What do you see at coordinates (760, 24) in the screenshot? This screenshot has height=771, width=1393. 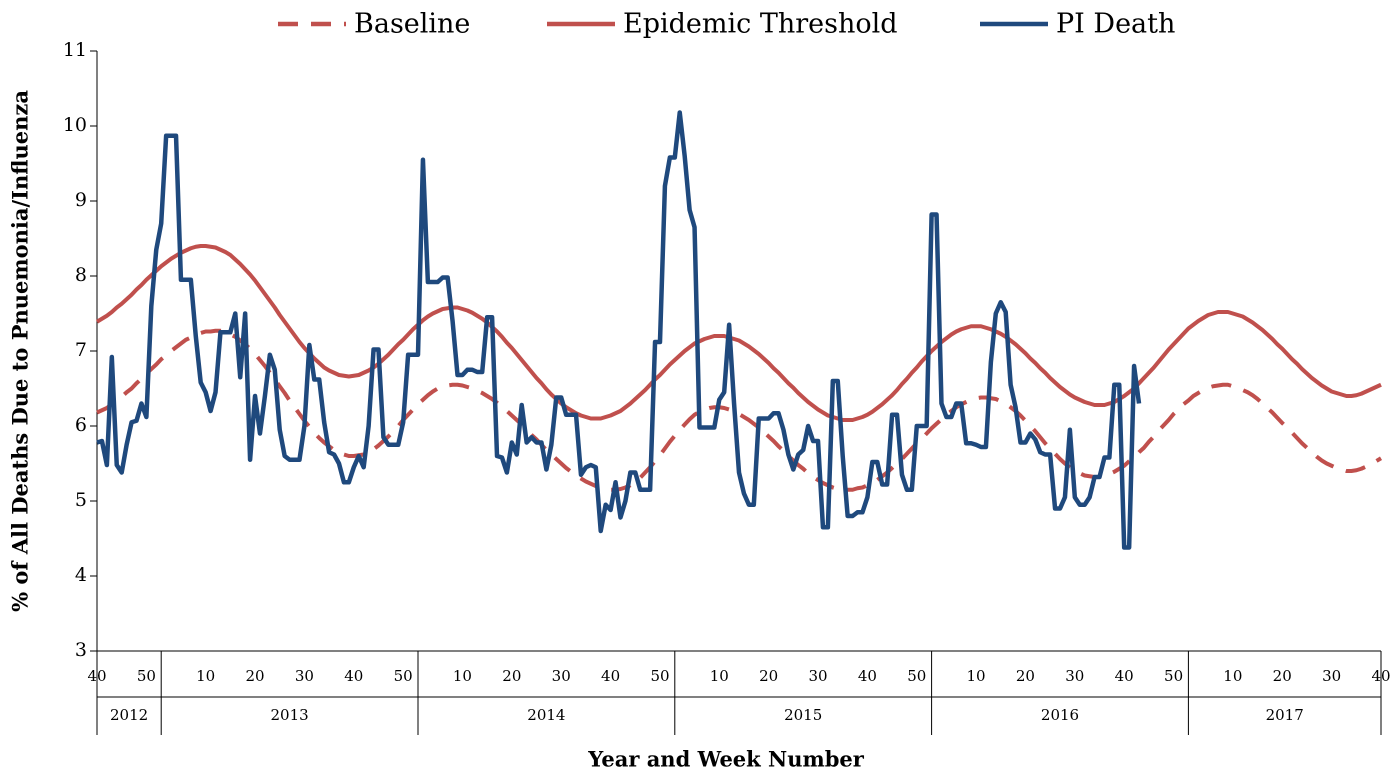 I see `legend-label: Epidemic Threshold` at bounding box center [760, 24].